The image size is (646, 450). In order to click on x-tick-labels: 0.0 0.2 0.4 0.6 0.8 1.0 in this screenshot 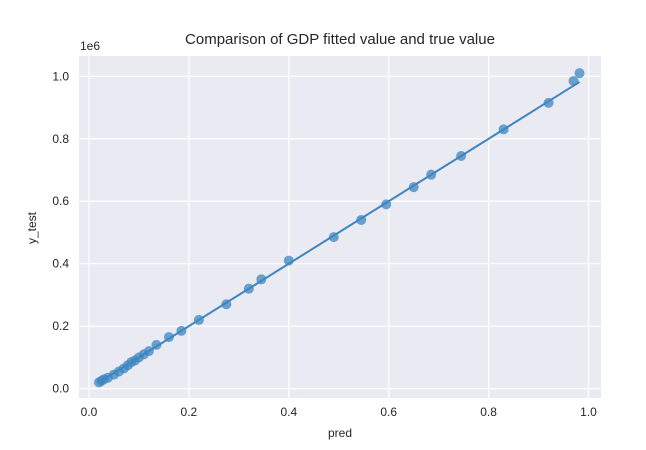, I will do `click(339, 412)`.